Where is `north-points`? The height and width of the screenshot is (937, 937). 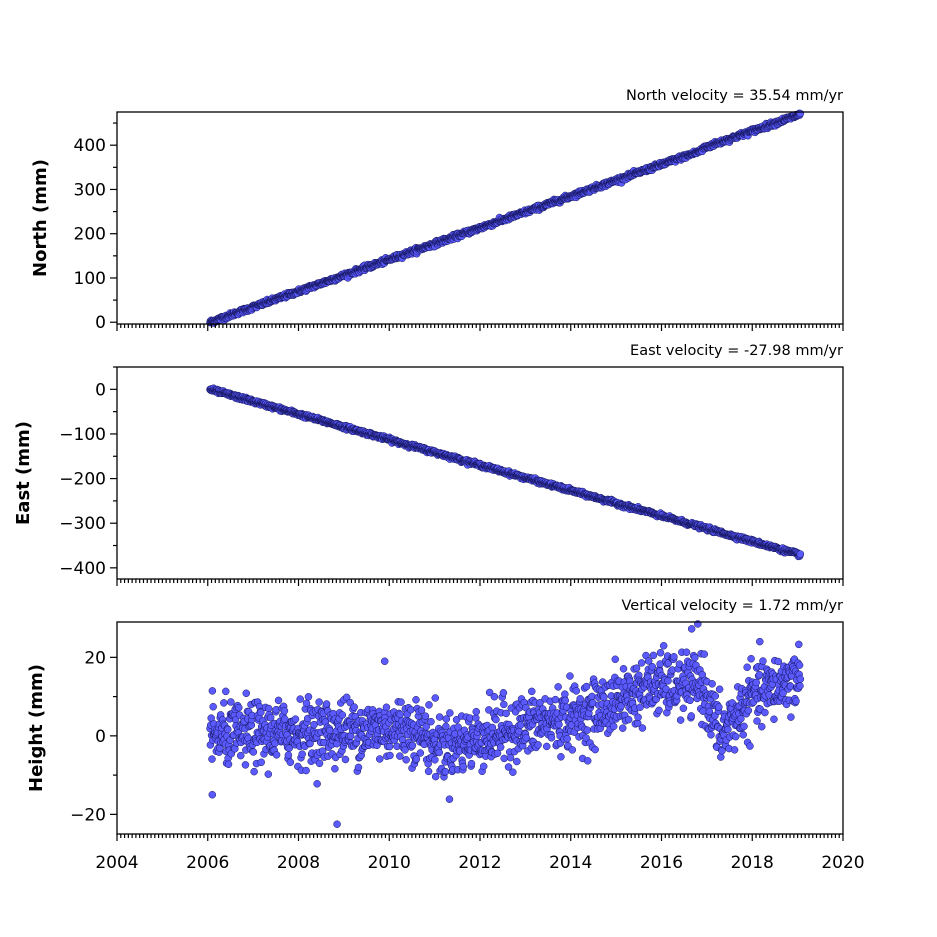
north-points is located at coordinates (505, 218).